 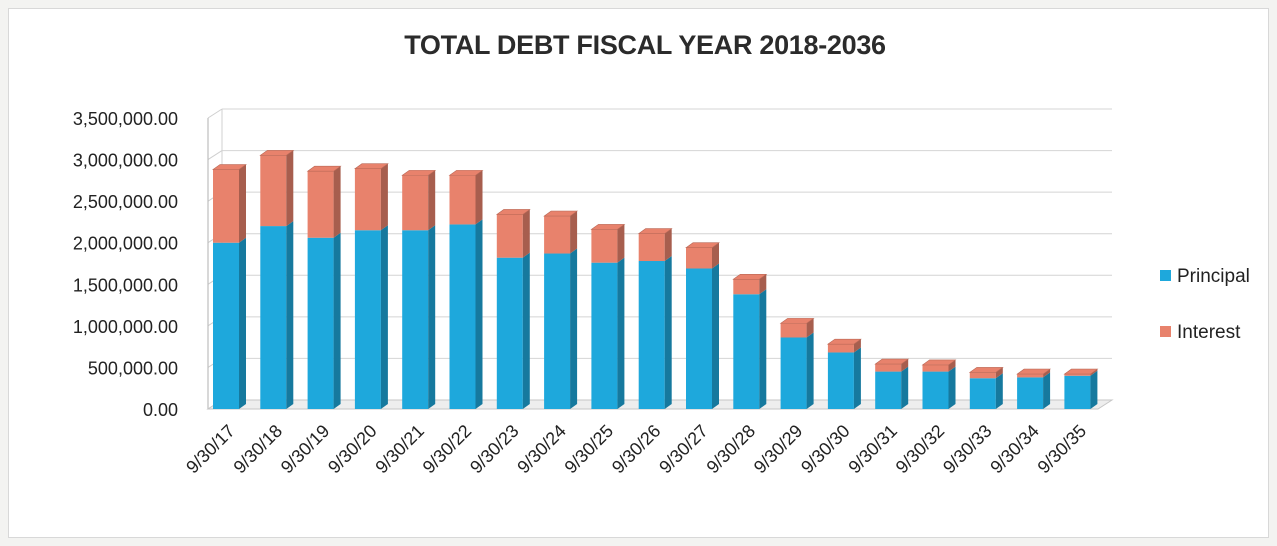 I want to click on x-tick-label: 9/30/20, so click(x=352, y=449).